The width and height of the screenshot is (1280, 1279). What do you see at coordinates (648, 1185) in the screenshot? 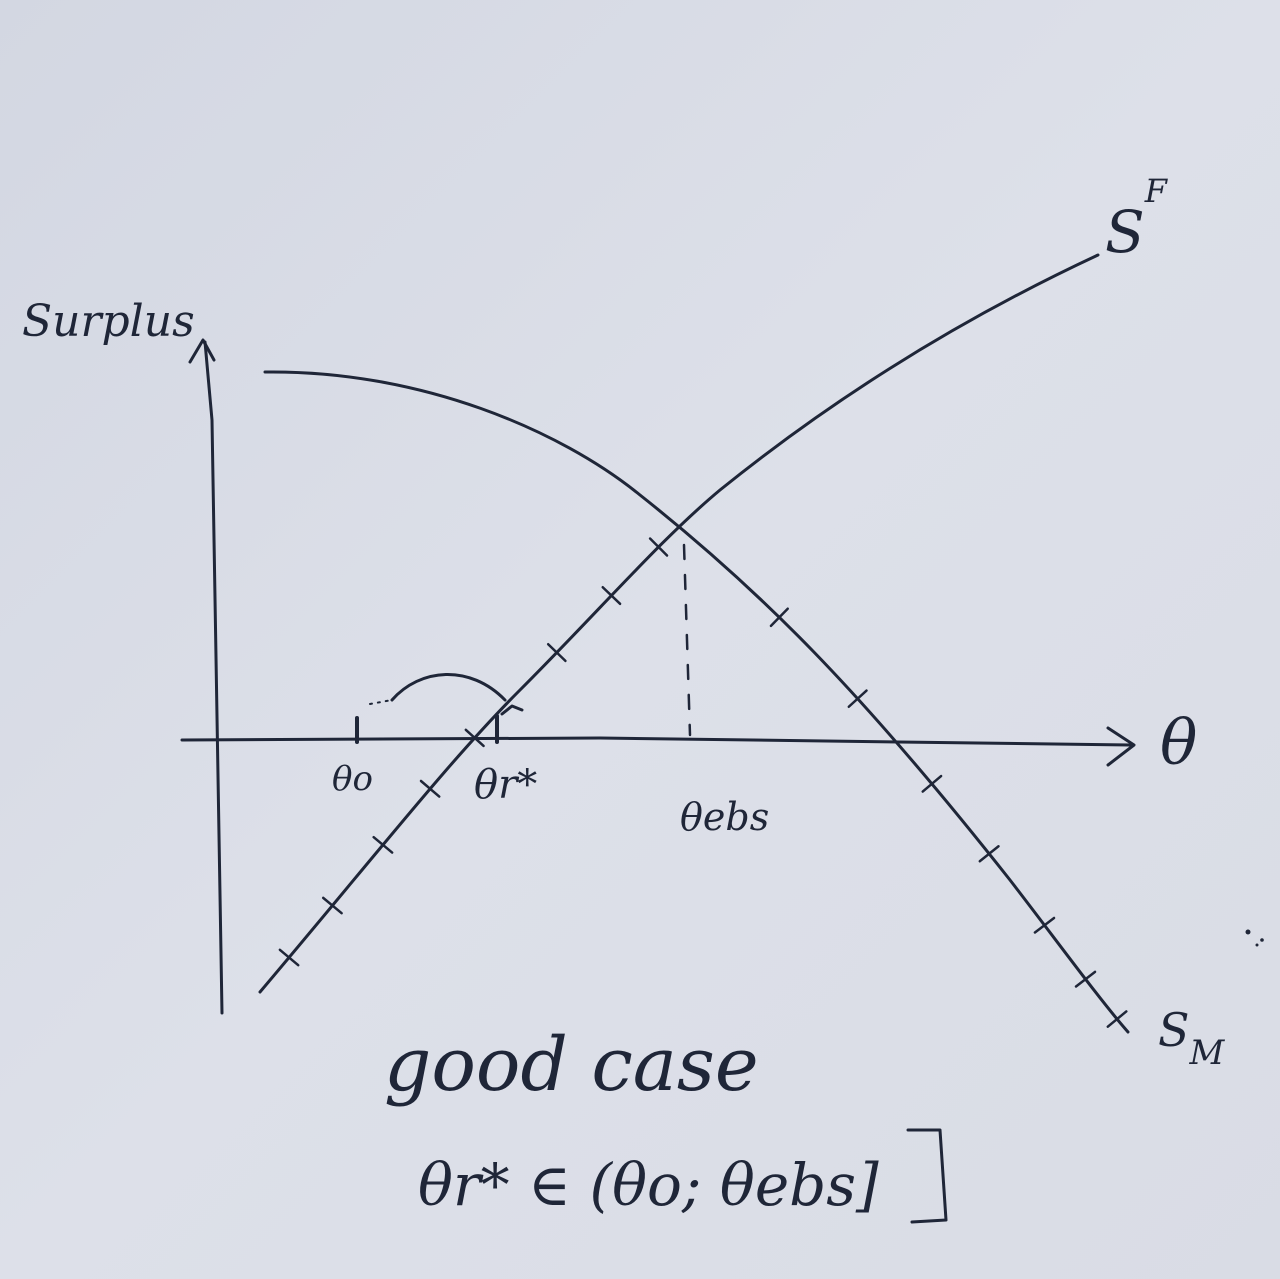
I see `caption-line-2: θr* ∈ (θo; θebs]` at bounding box center [648, 1185].